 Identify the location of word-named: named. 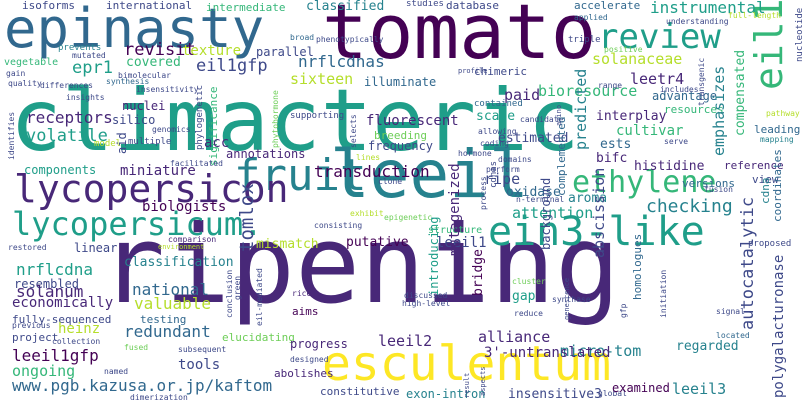
(116, 371).